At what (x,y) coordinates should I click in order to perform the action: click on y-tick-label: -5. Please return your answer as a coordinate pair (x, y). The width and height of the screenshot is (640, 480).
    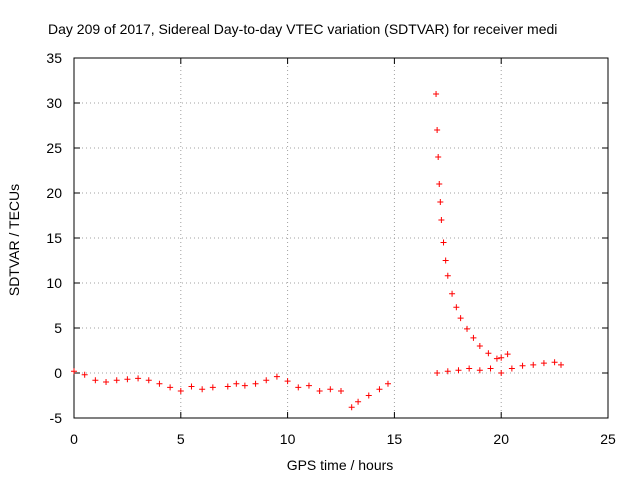
    Looking at the image, I should click on (56, 418).